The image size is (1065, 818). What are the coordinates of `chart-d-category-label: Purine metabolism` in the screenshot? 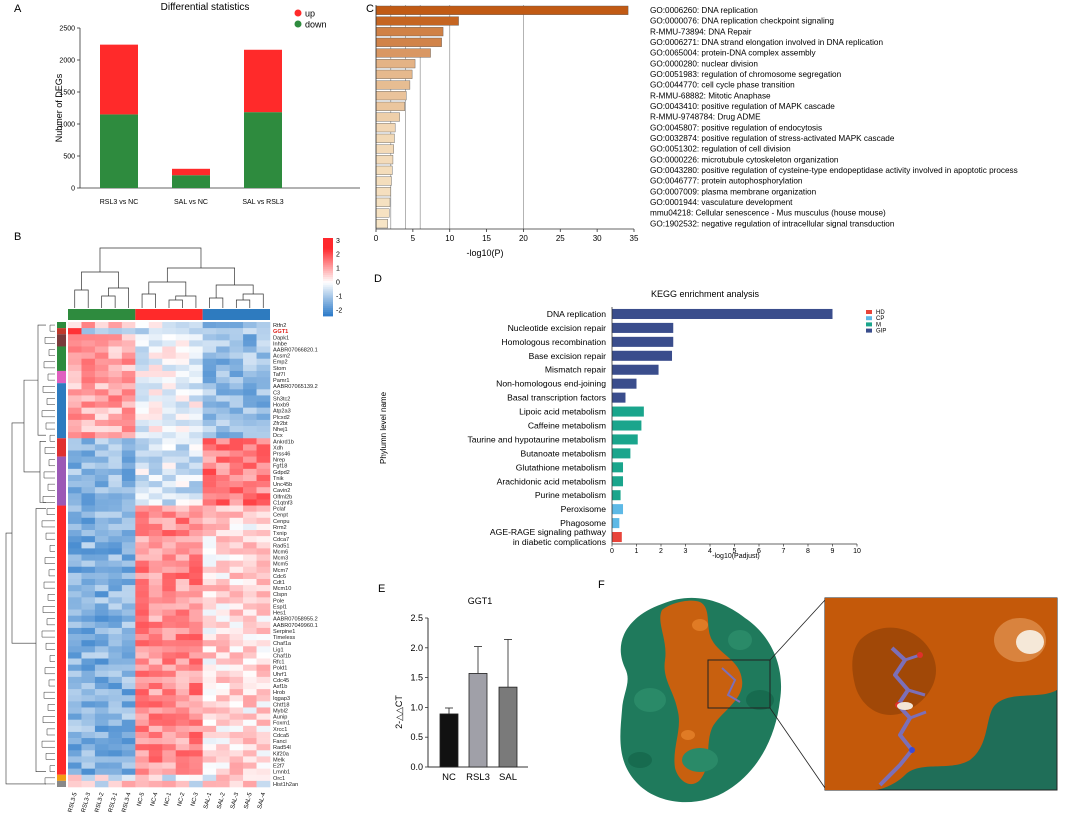 It's located at (570, 495).